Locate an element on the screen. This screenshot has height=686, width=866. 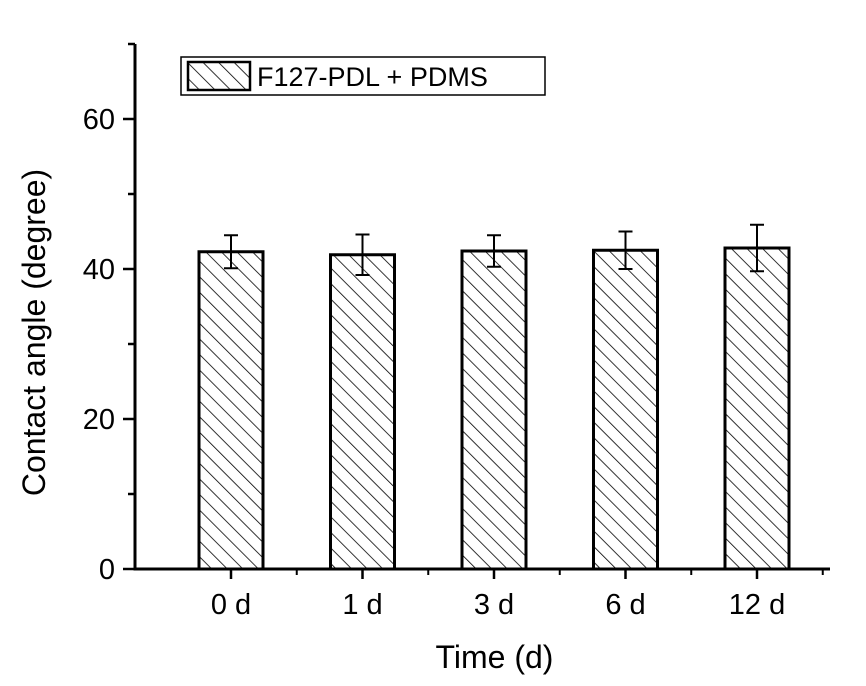
y-axis-title: Contact angle (degree) is located at coordinates (34, 332).